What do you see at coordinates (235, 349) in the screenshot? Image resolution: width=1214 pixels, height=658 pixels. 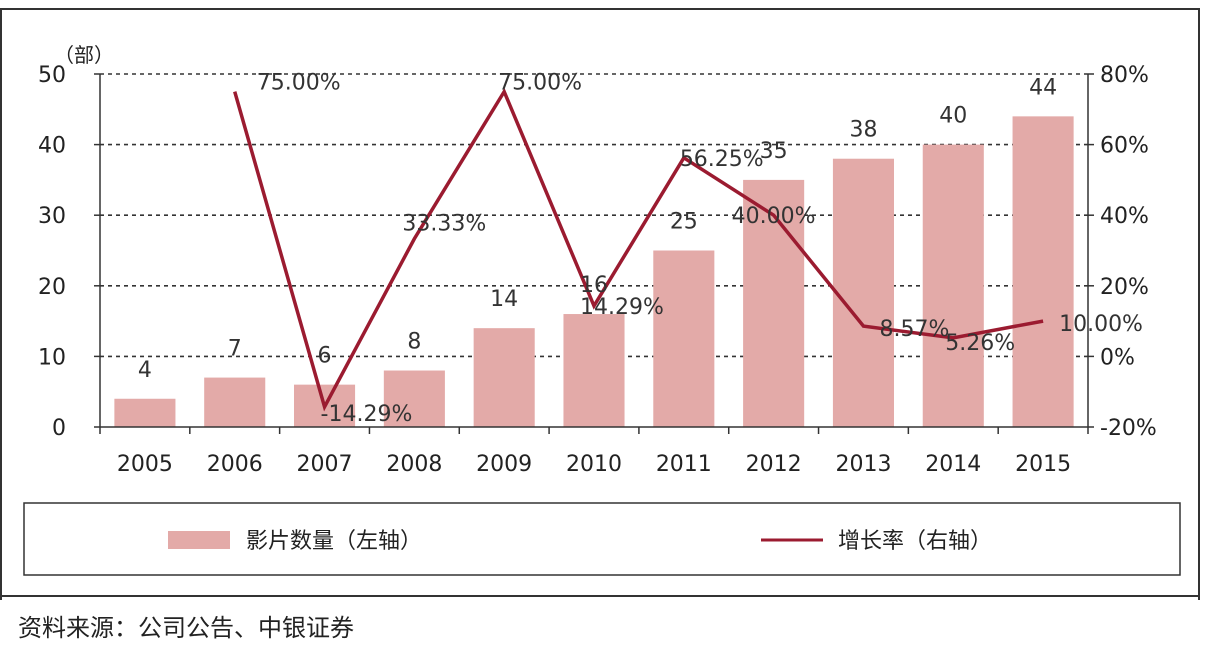 I see `bar-data-label: 7` at bounding box center [235, 349].